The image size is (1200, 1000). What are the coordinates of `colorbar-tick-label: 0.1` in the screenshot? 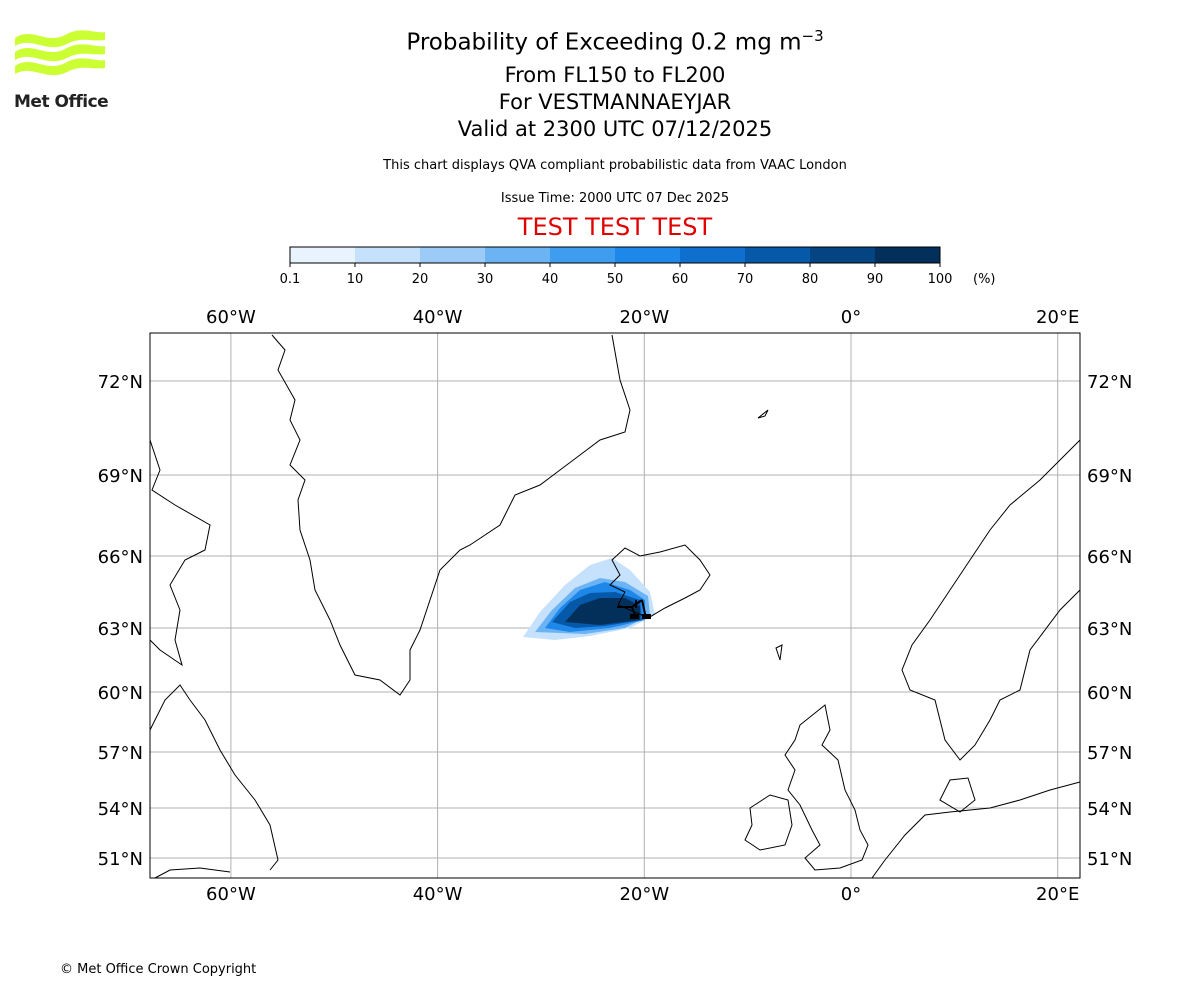 It's located at (290, 279).